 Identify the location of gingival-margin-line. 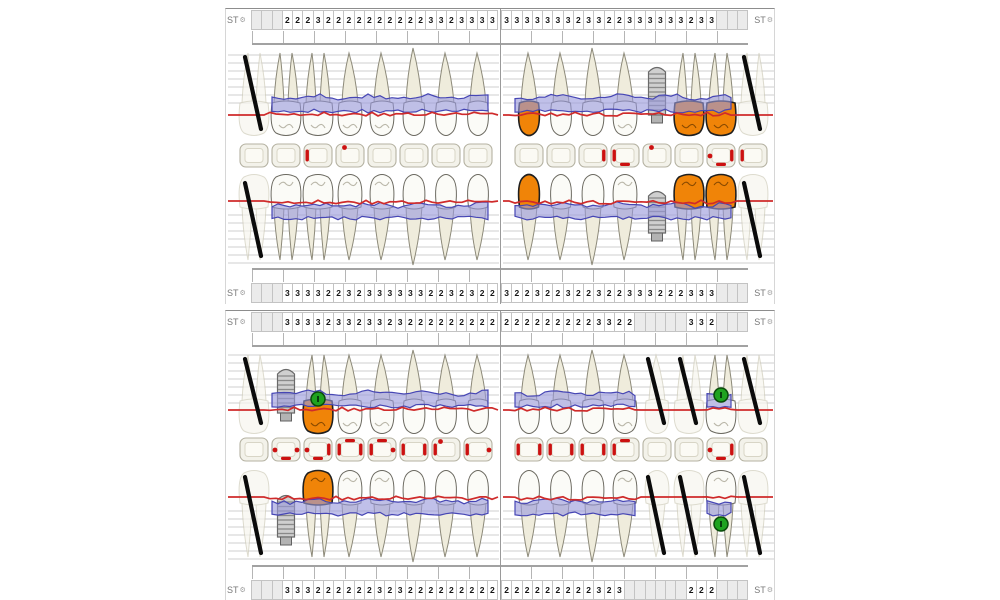
(638, 202).